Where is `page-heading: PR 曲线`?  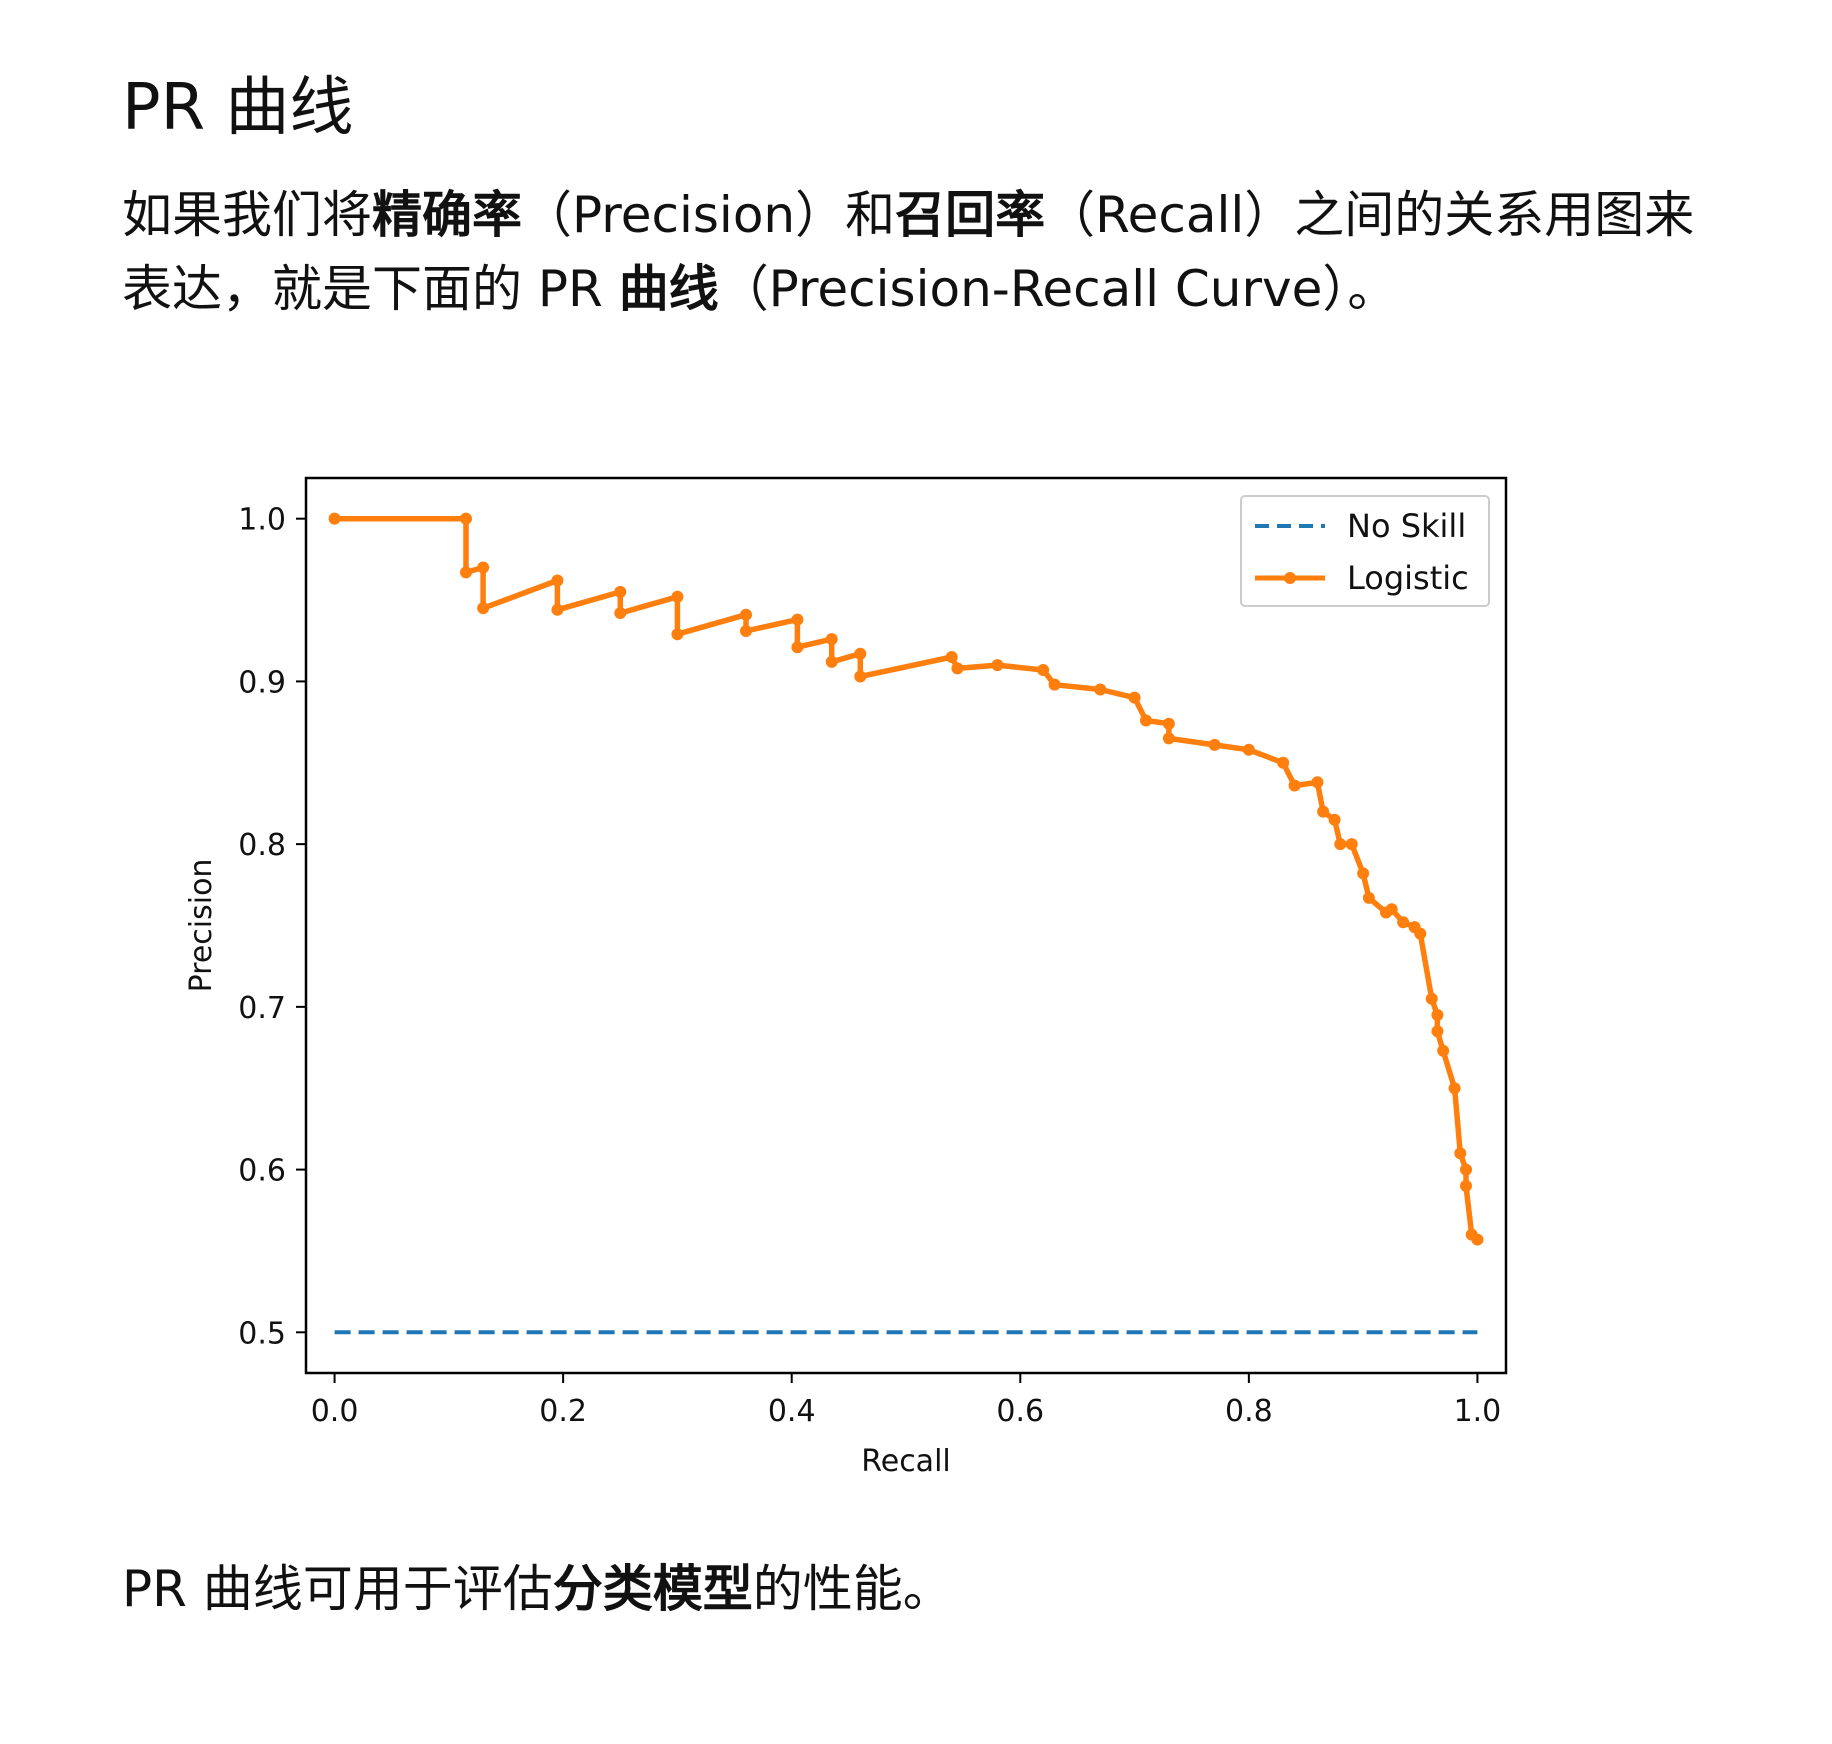 page-heading: PR 曲线 is located at coordinates (238, 108).